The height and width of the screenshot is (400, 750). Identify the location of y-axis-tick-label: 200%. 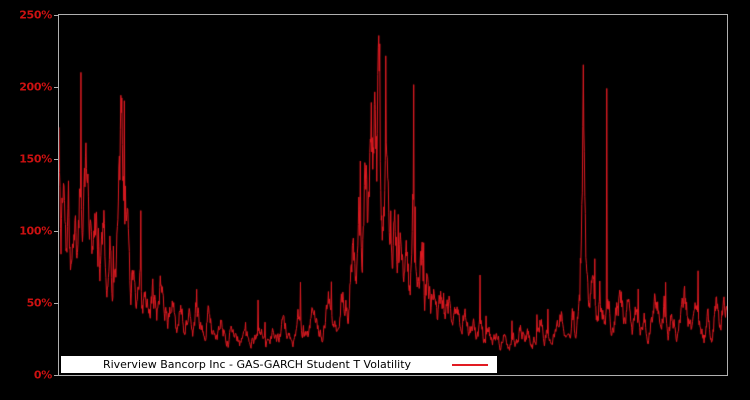
(35, 87).